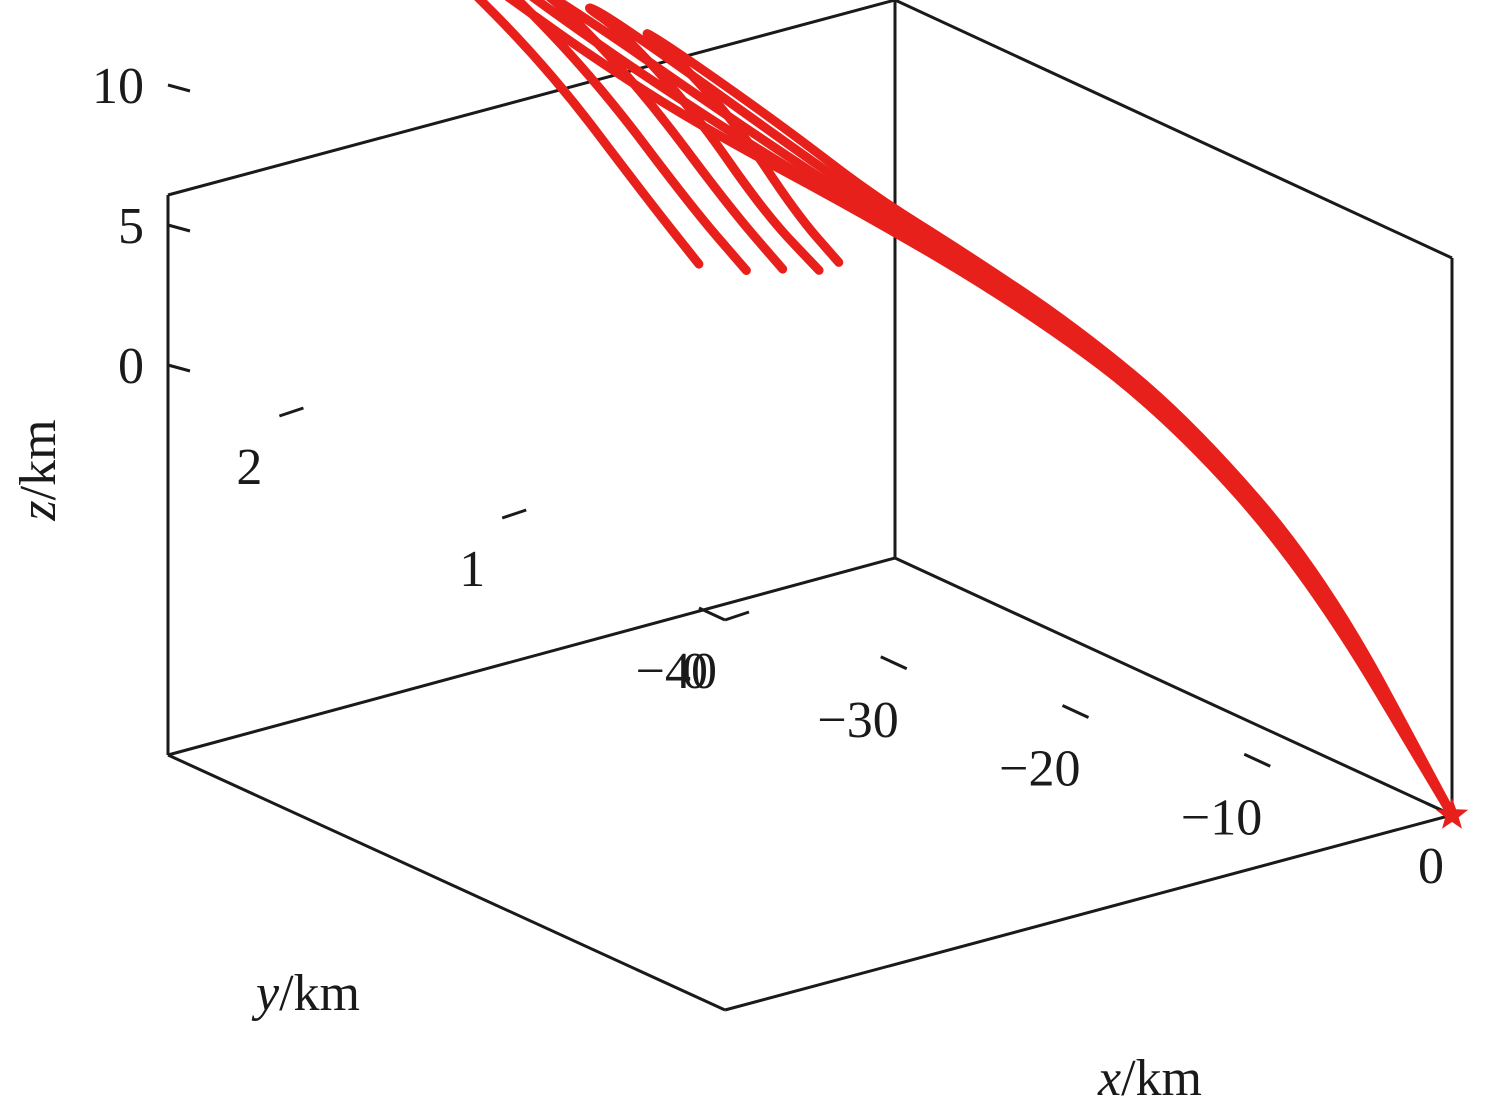  What do you see at coordinates (1039, 769) in the screenshot?
I see `x-tick-label: −20` at bounding box center [1039, 769].